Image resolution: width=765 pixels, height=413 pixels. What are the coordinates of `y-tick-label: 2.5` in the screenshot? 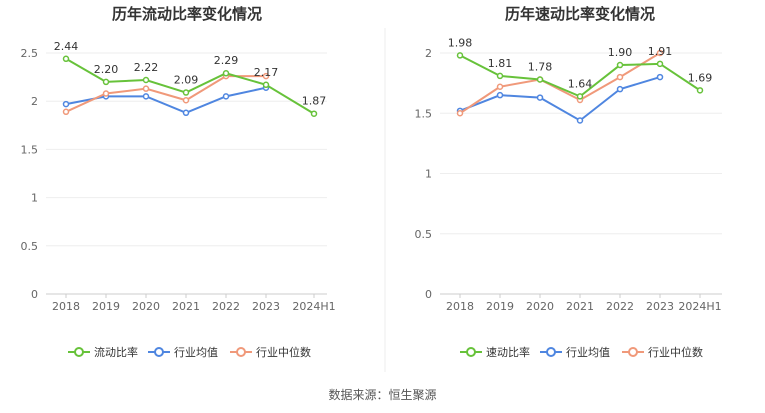 It's located at (30, 53).